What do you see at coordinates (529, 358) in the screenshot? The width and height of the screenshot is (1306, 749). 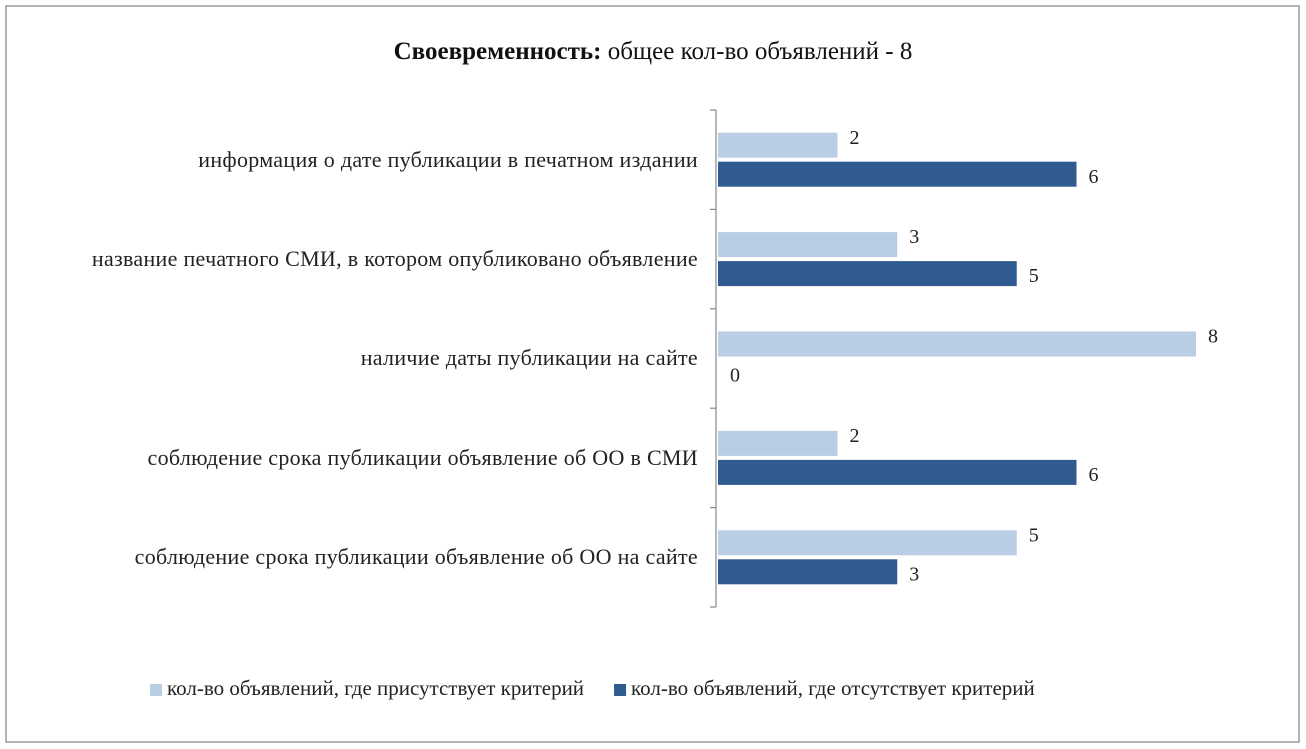 I see `y-tick-label: наличие даты публикации на сайте` at bounding box center [529, 358].